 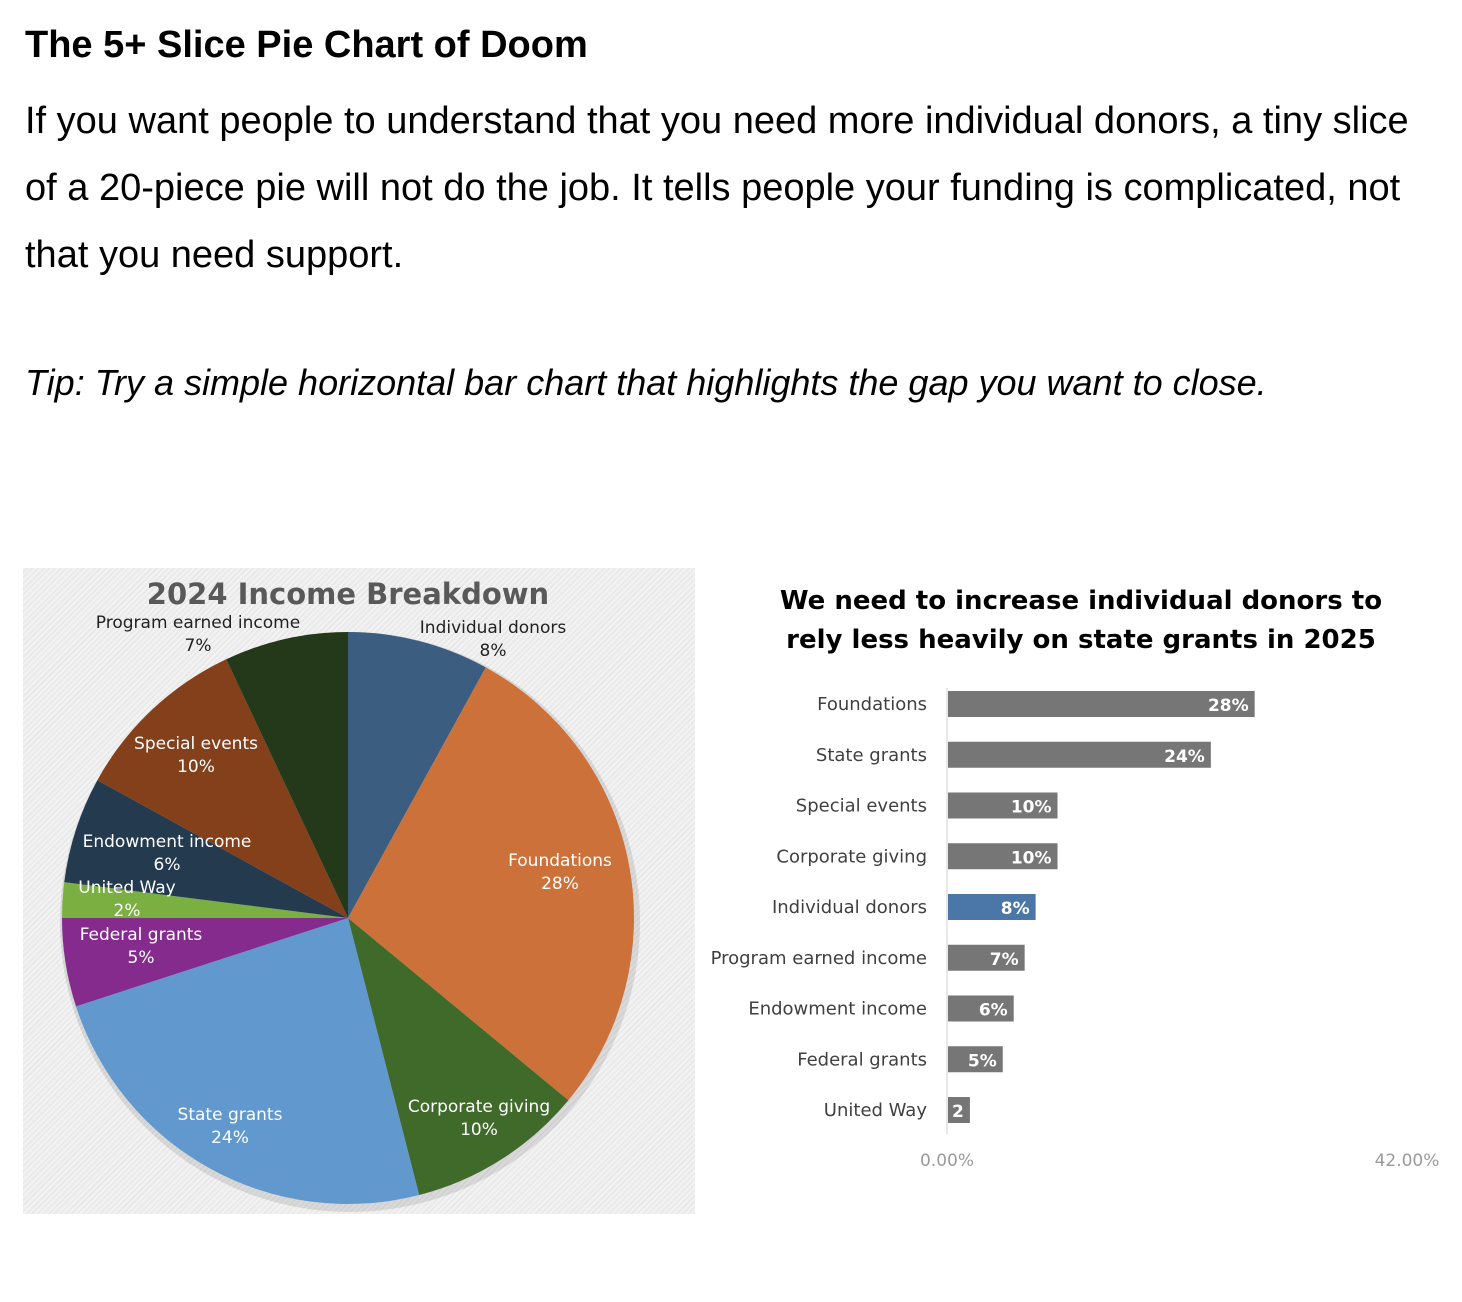 What do you see at coordinates (871, 755) in the screenshot?
I see `bar-category-state-grants: State grants` at bounding box center [871, 755].